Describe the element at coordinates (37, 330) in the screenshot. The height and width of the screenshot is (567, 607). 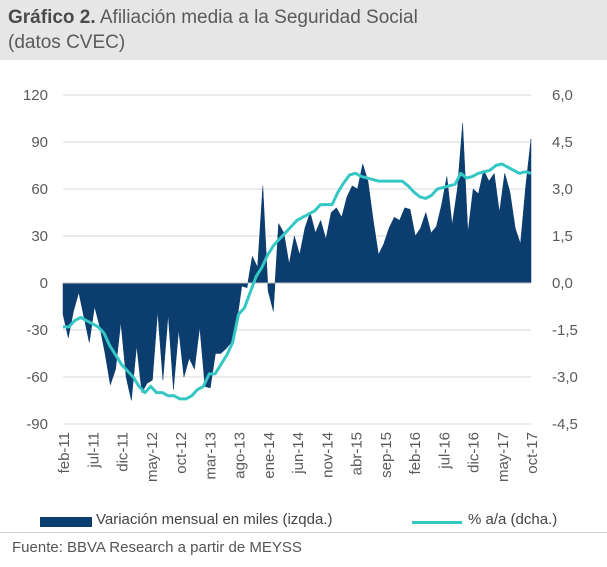
I see `left-tick-label: -30` at that location.